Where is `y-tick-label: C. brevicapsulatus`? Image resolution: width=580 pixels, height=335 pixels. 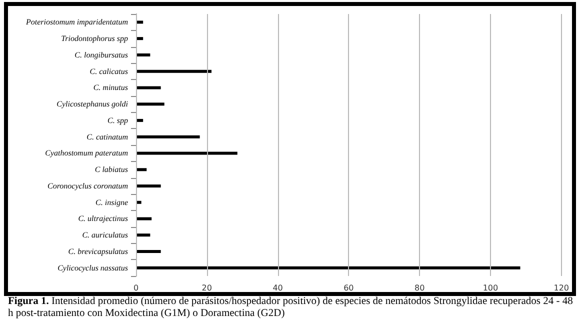 y-tick-label: C. brevicapsulatus is located at coordinates (98, 251).